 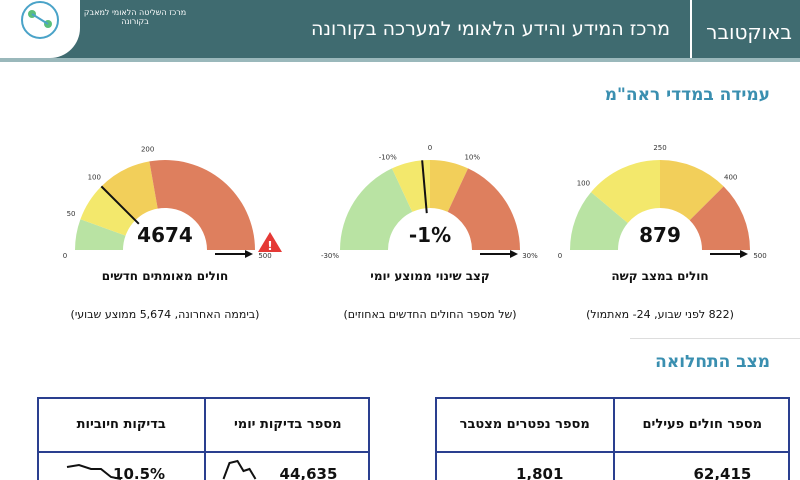 I want to click on divider, so click(x=715, y=338).